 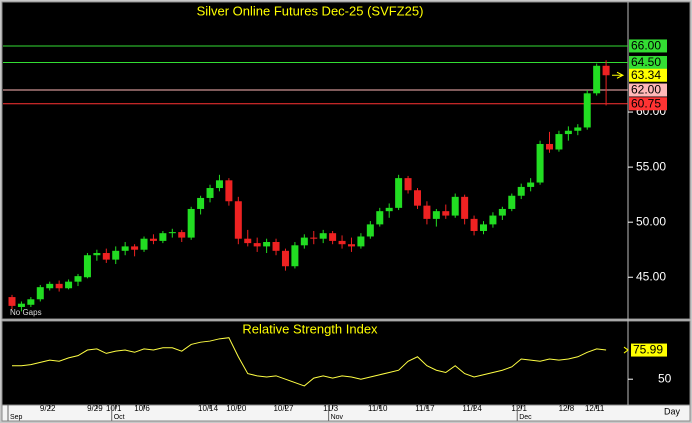 What do you see at coordinates (519, 408) in the screenshot?
I see `x-tick-label: 12/1` at bounding box center [519, 408].